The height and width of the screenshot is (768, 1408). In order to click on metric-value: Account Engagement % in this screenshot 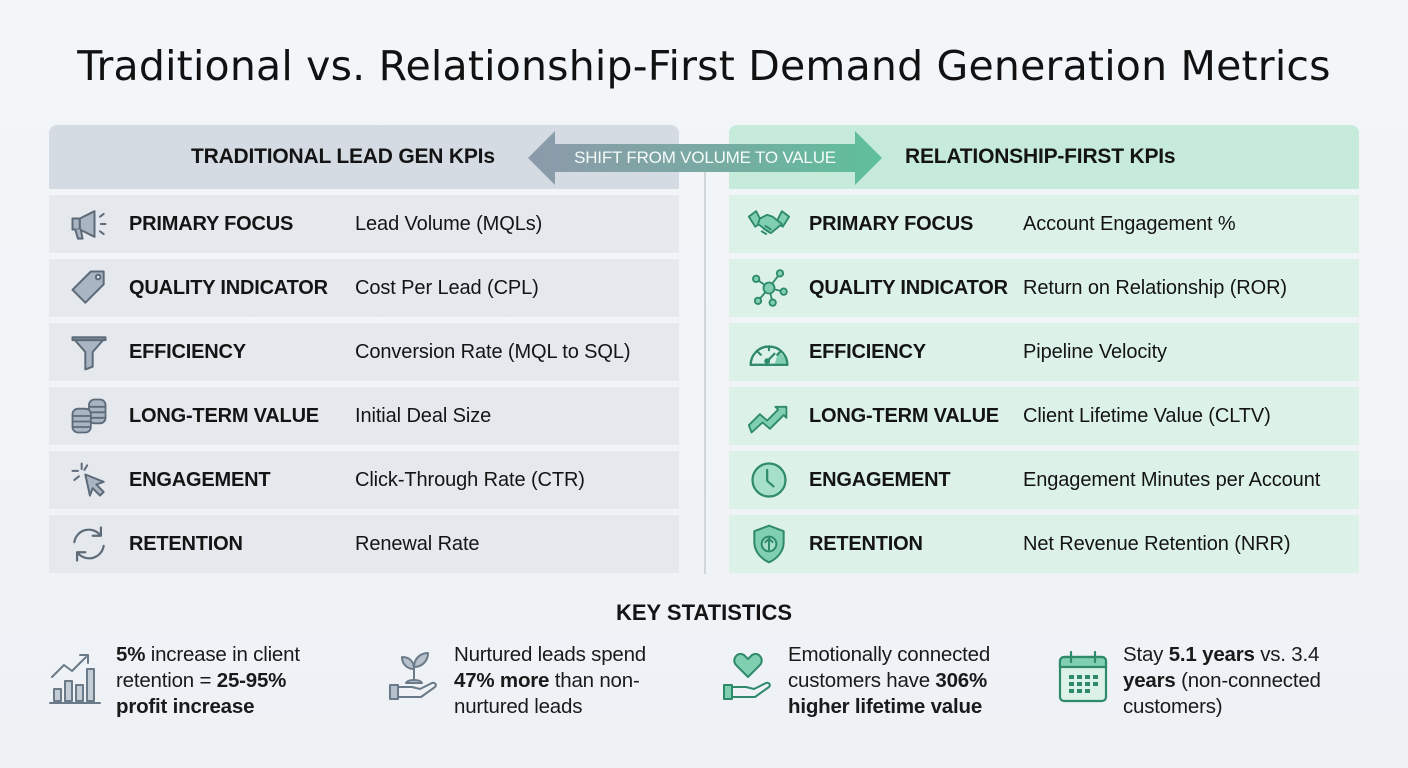, I will do `click(1129, 223)`.